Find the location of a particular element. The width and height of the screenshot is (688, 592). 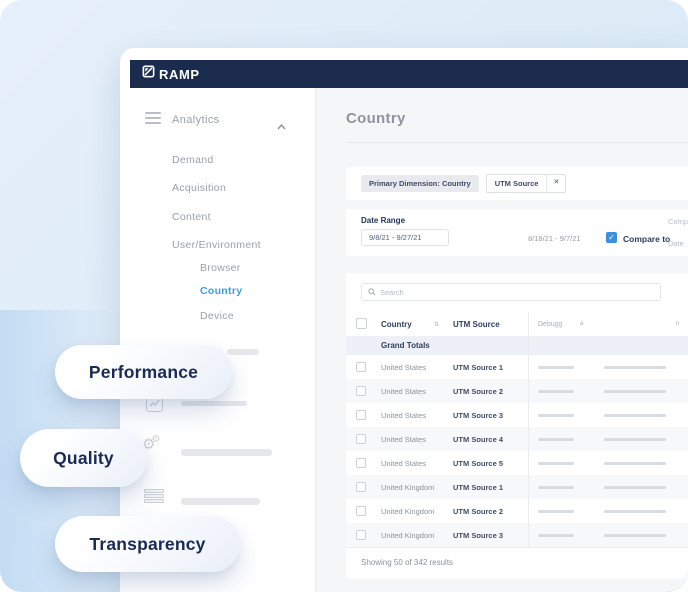

server-stack-icon is located at coordinates (154, 496).